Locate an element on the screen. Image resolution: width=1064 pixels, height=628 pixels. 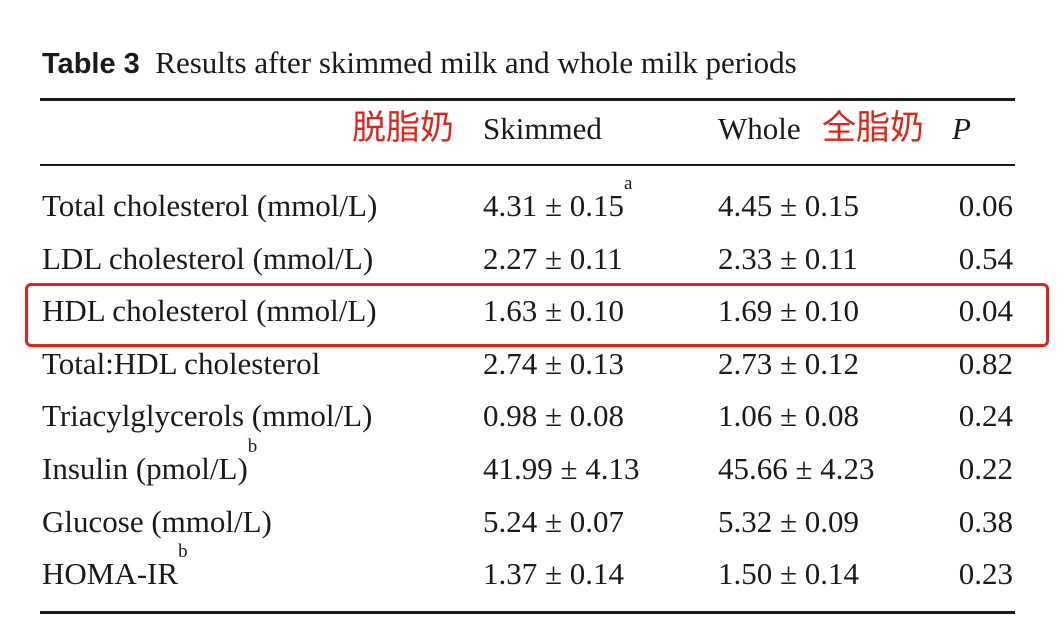
footnote-mark: a is located at coordinates (628, 183).